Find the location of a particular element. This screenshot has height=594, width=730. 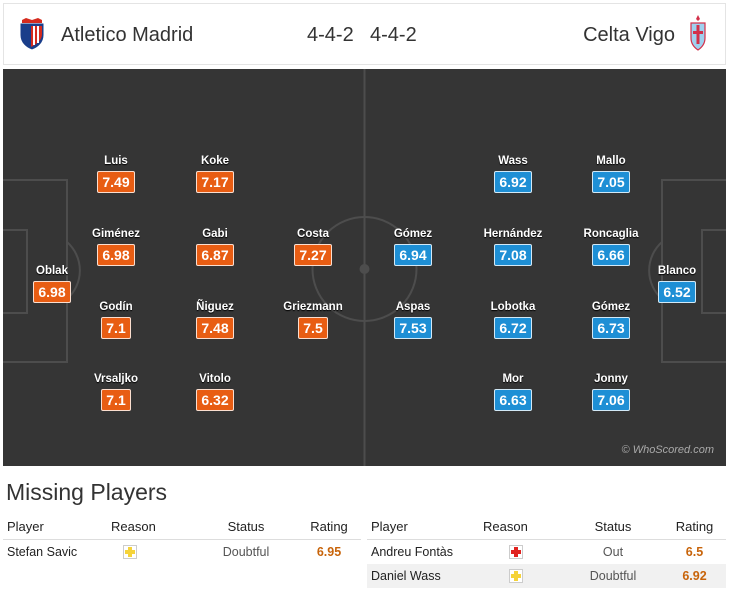

player-rating: 6.52 is located at coordinates (677, 292).